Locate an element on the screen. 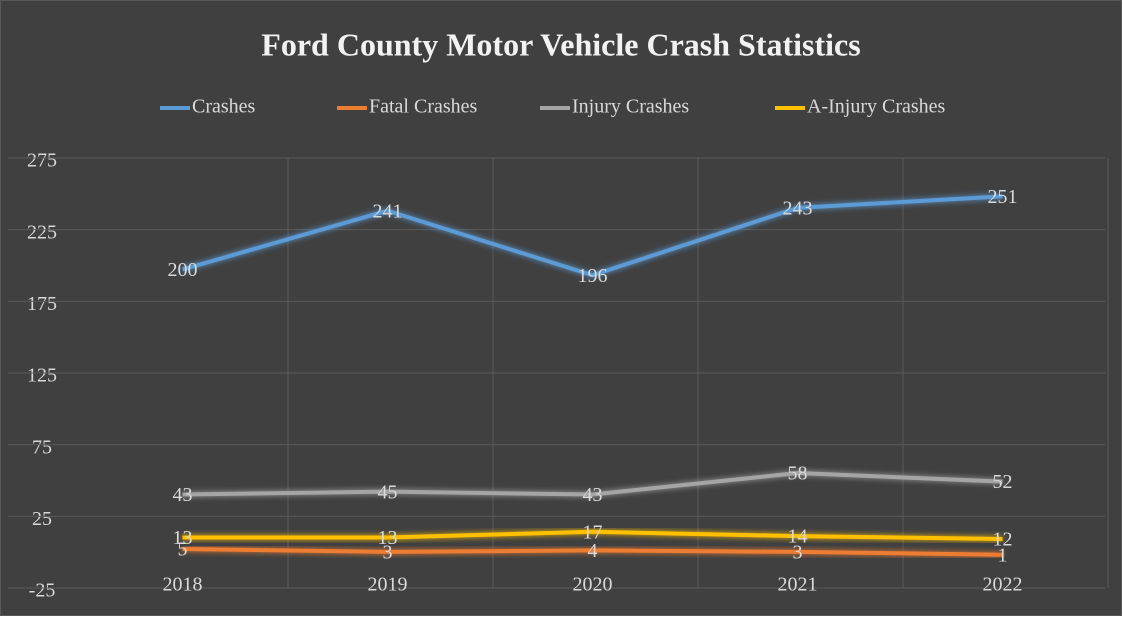 This screenshot has width=1123, height=617. y-tick-label: 75 is located at coordinates (42, 447).